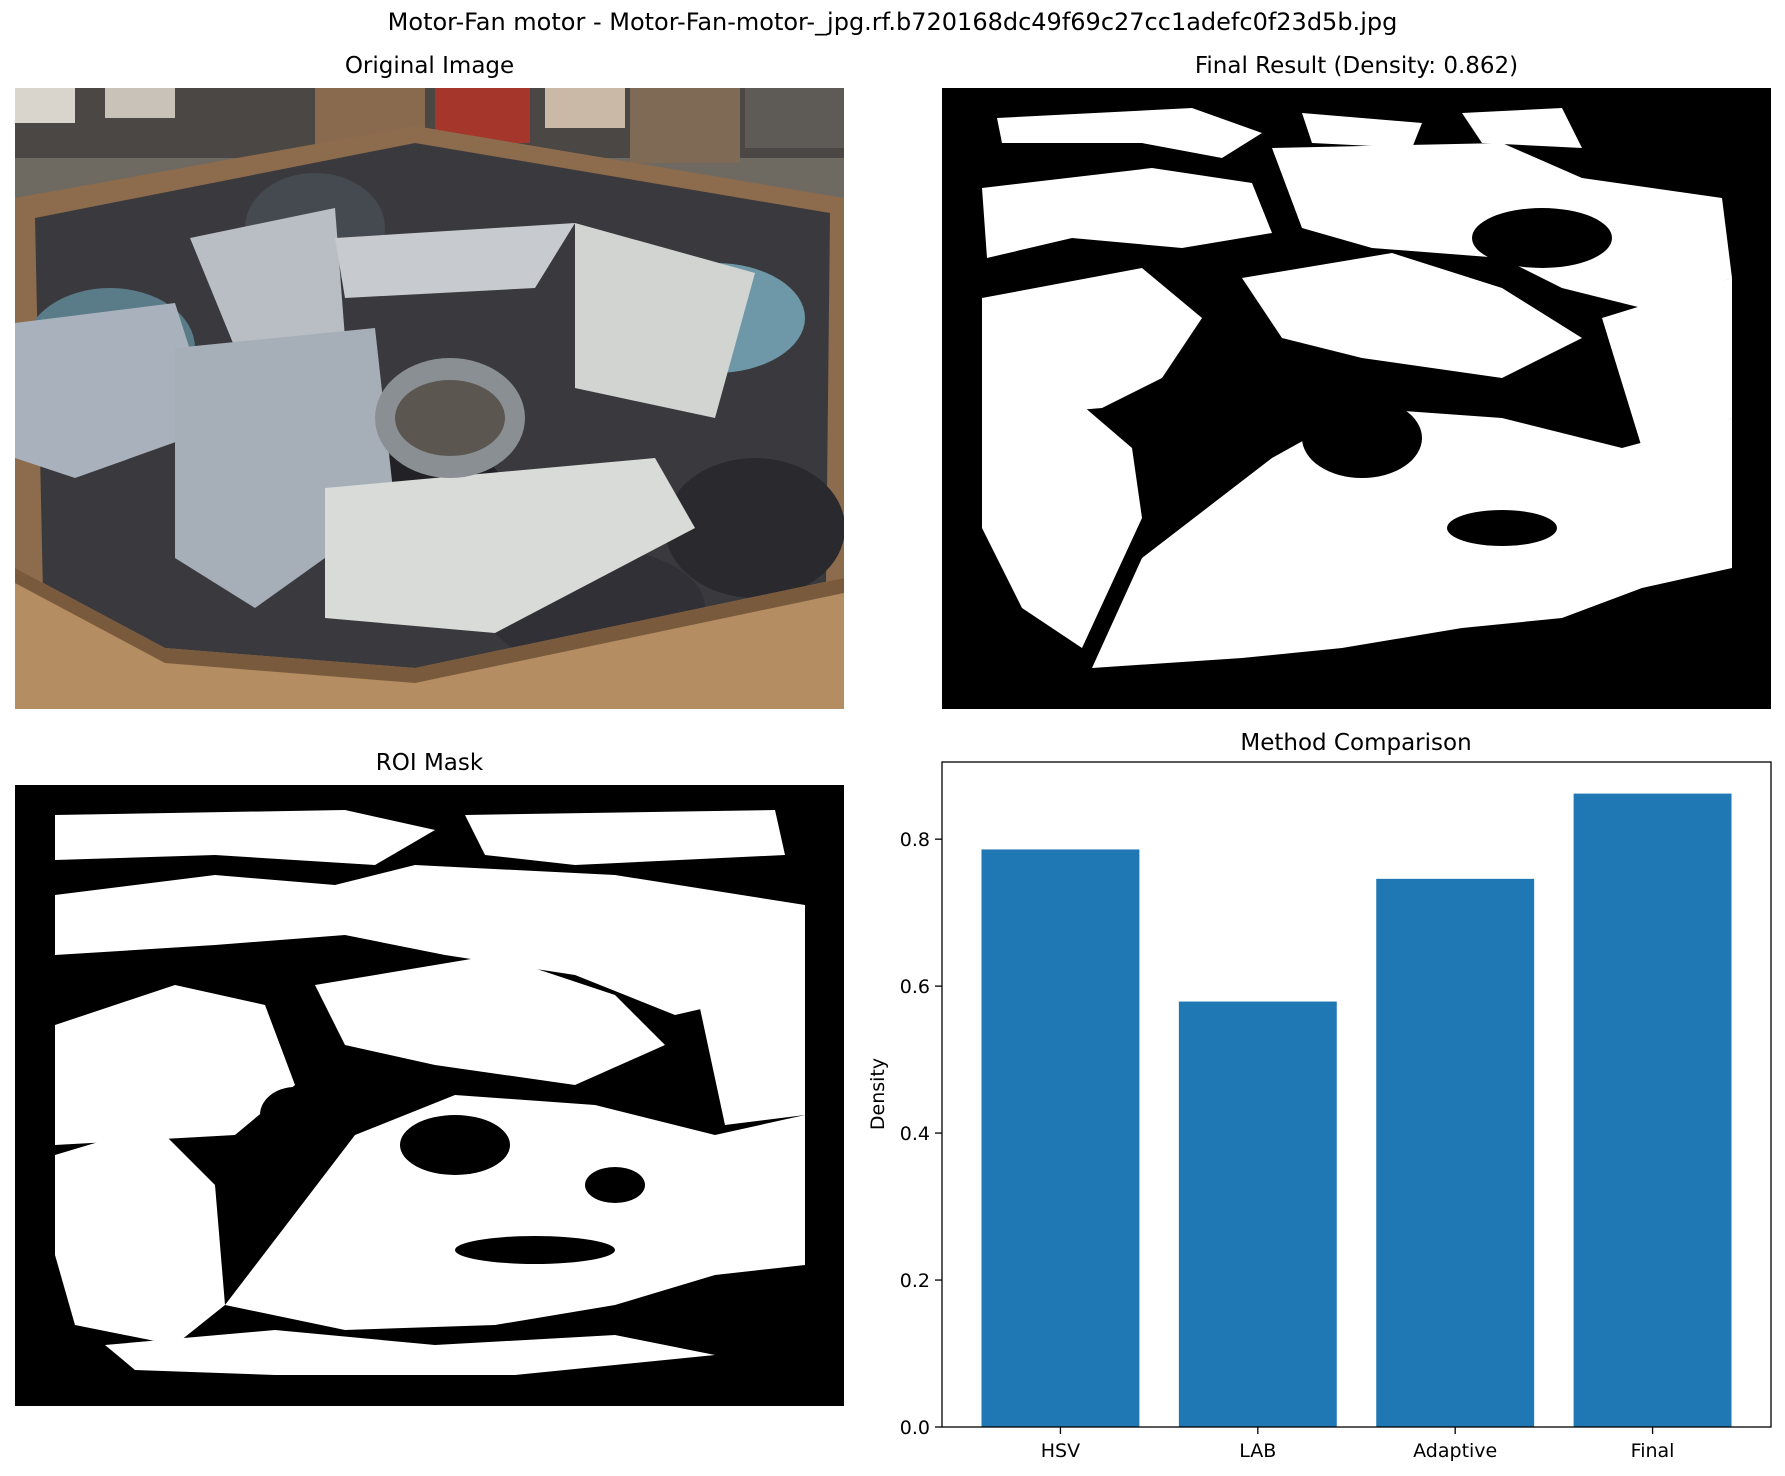 The width and height of the screenshot is (1785, 1476). What do you see at coordinates (915, 840) in the screenshot?
I see `y-tick-label: 0.8` at bounding box center [915, 840].